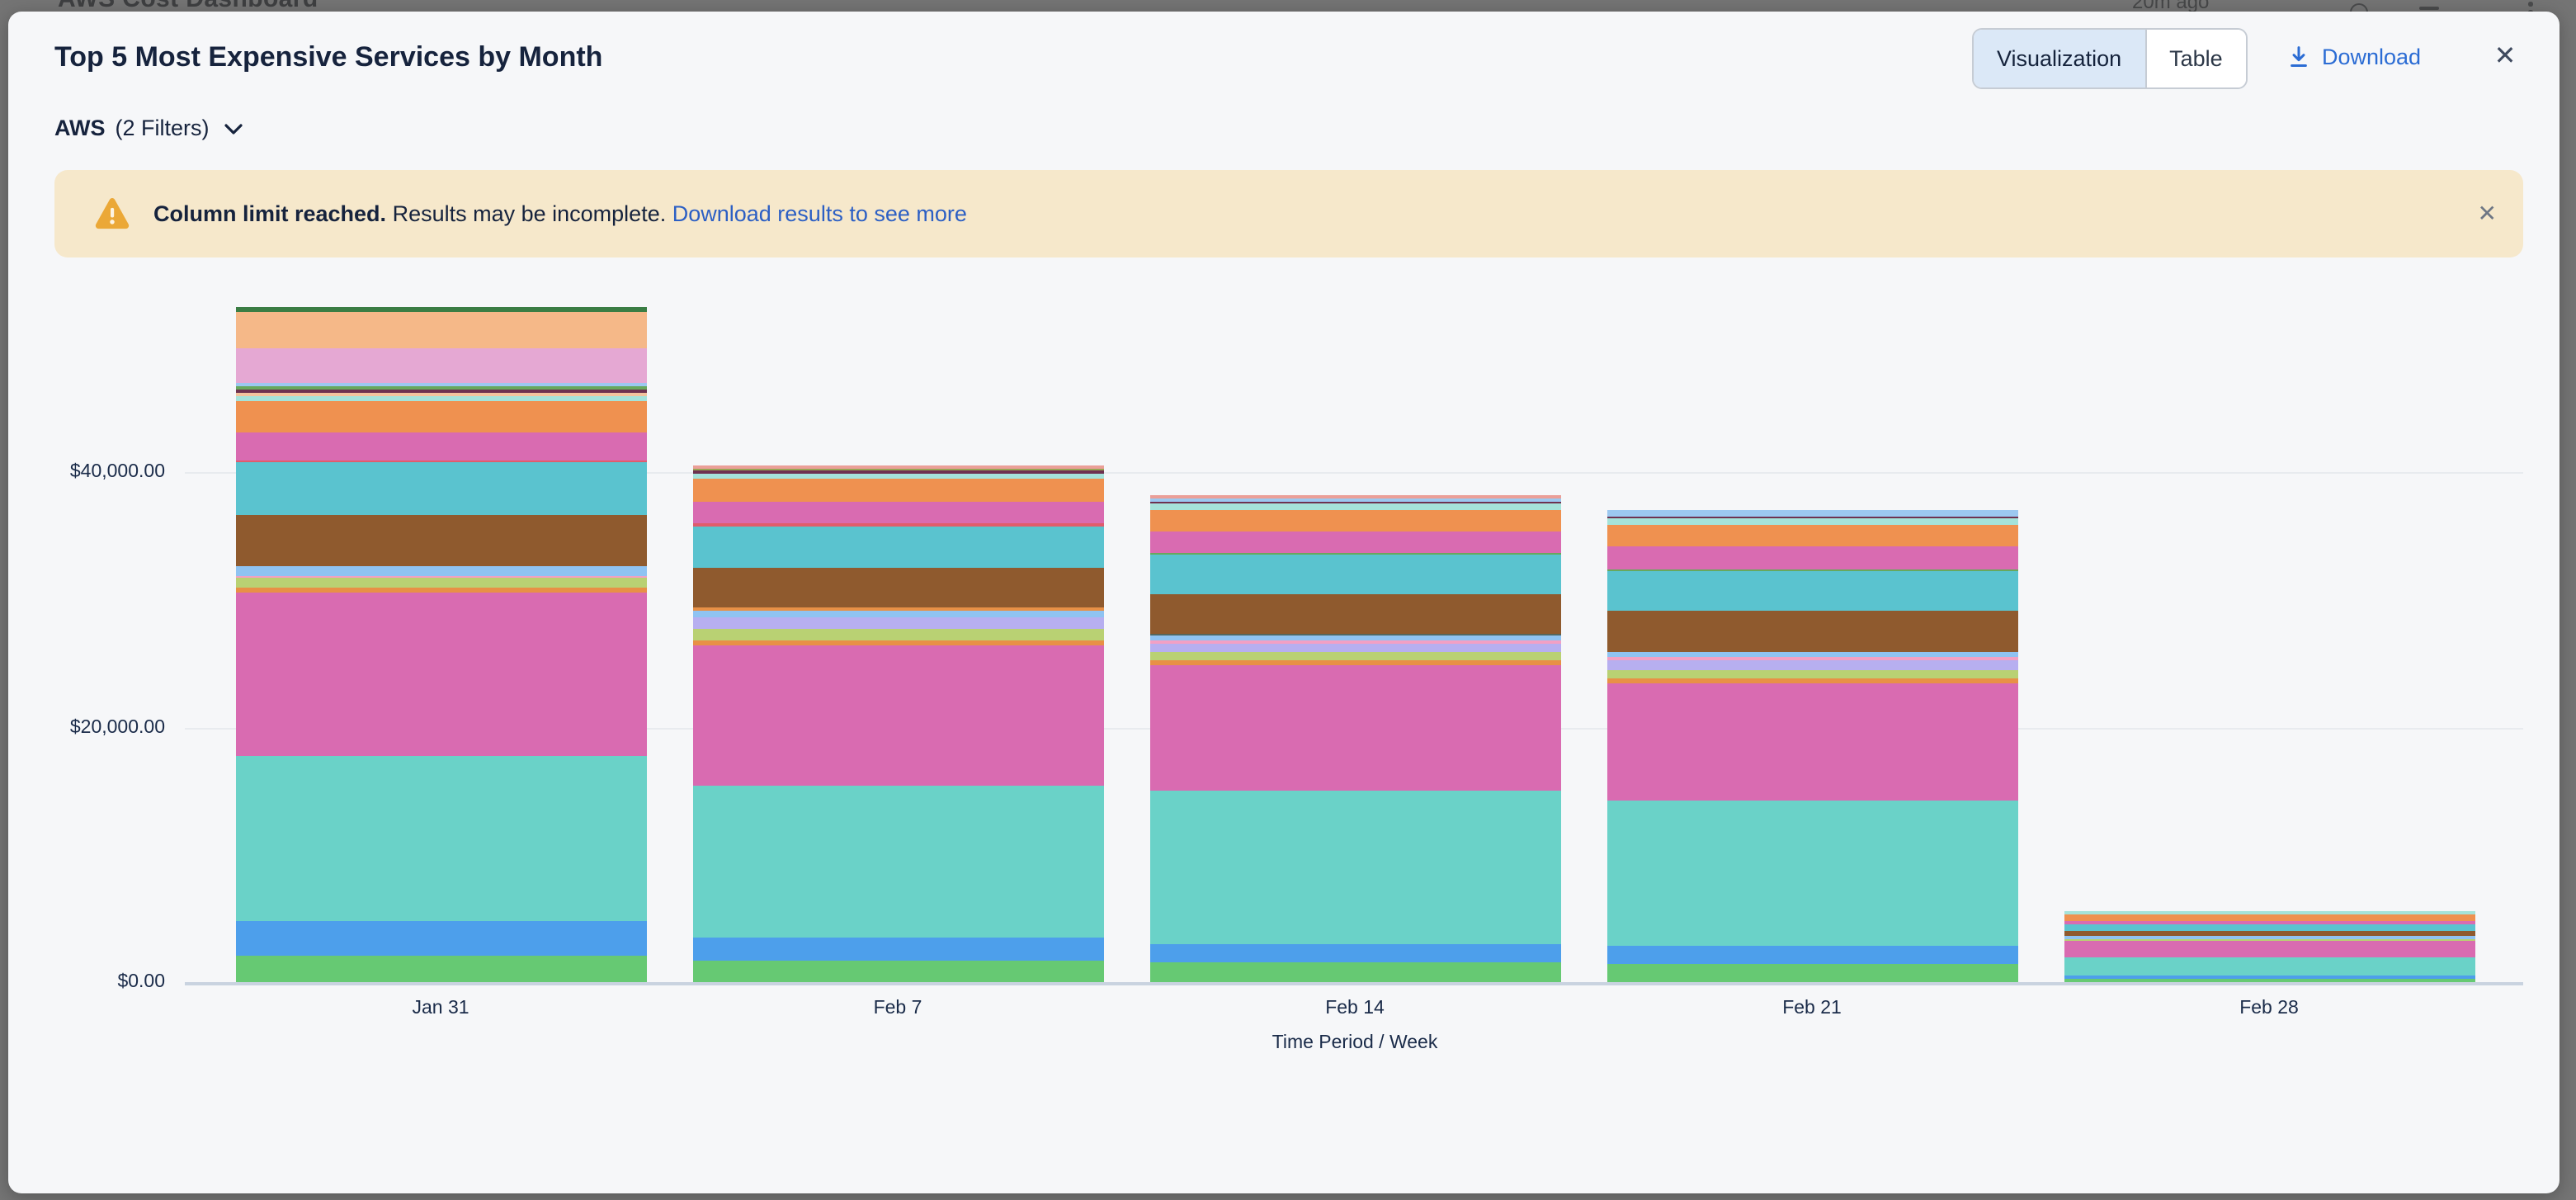  Describe the element at coordinates (2354, 56) in the screenshot. I see `download-button: Download` at that location.